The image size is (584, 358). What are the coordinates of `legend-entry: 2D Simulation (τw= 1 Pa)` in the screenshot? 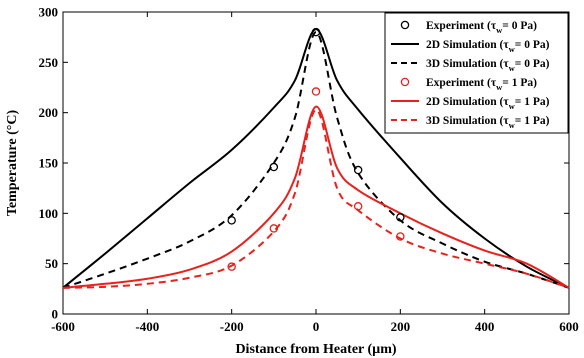 It's located at (488, 103).